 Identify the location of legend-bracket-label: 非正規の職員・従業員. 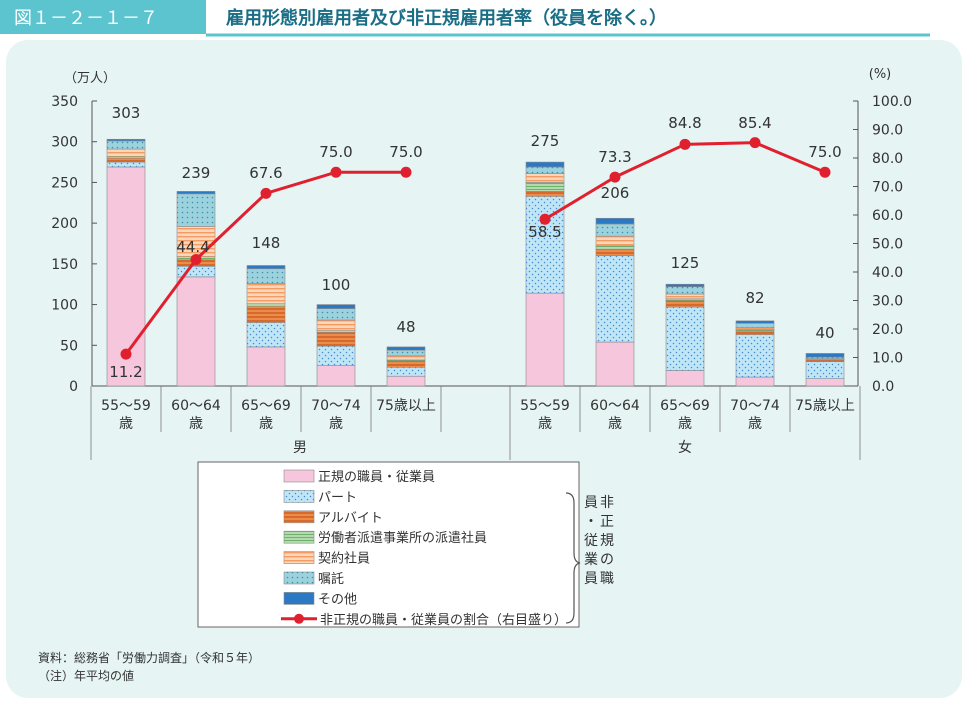
(599, 541).